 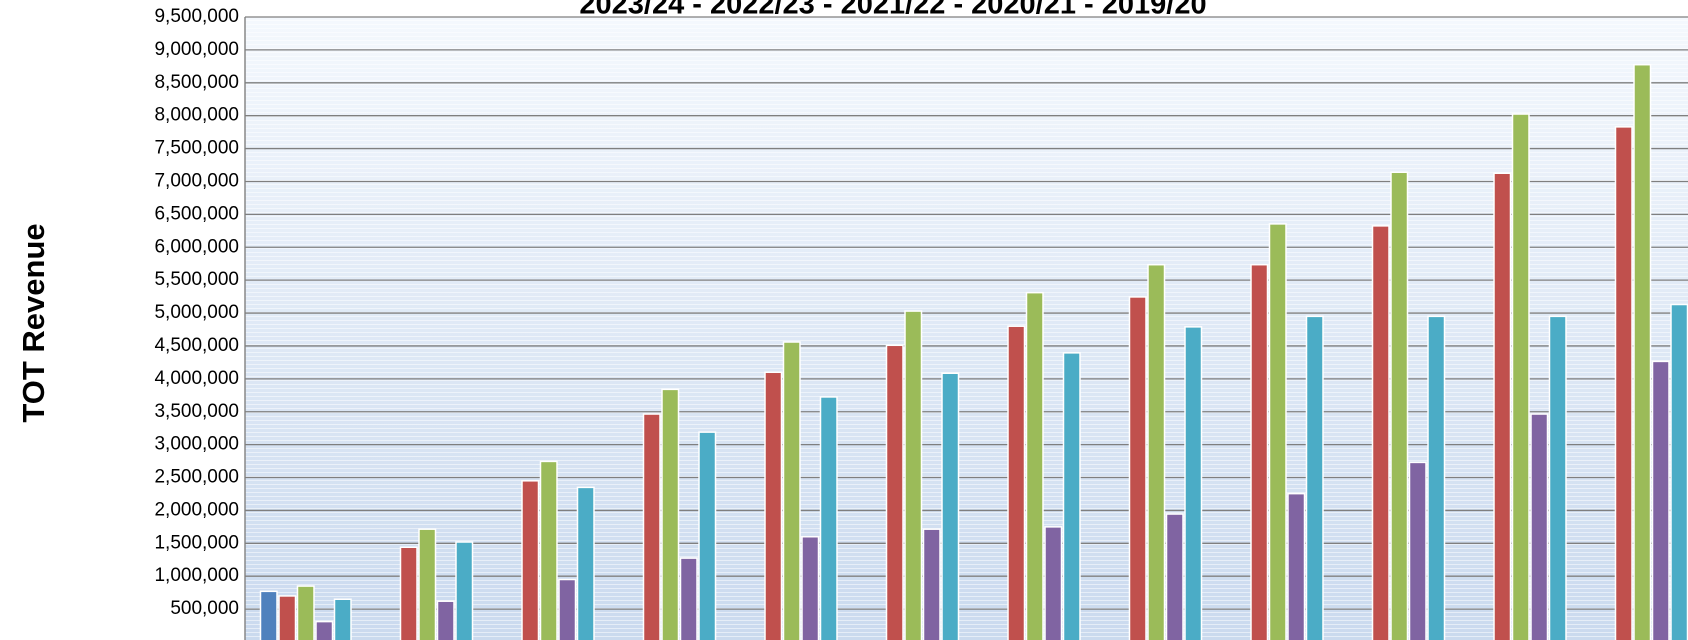 I want to click on y-tick-label: 8,500,000, so click(x=196, y=82).